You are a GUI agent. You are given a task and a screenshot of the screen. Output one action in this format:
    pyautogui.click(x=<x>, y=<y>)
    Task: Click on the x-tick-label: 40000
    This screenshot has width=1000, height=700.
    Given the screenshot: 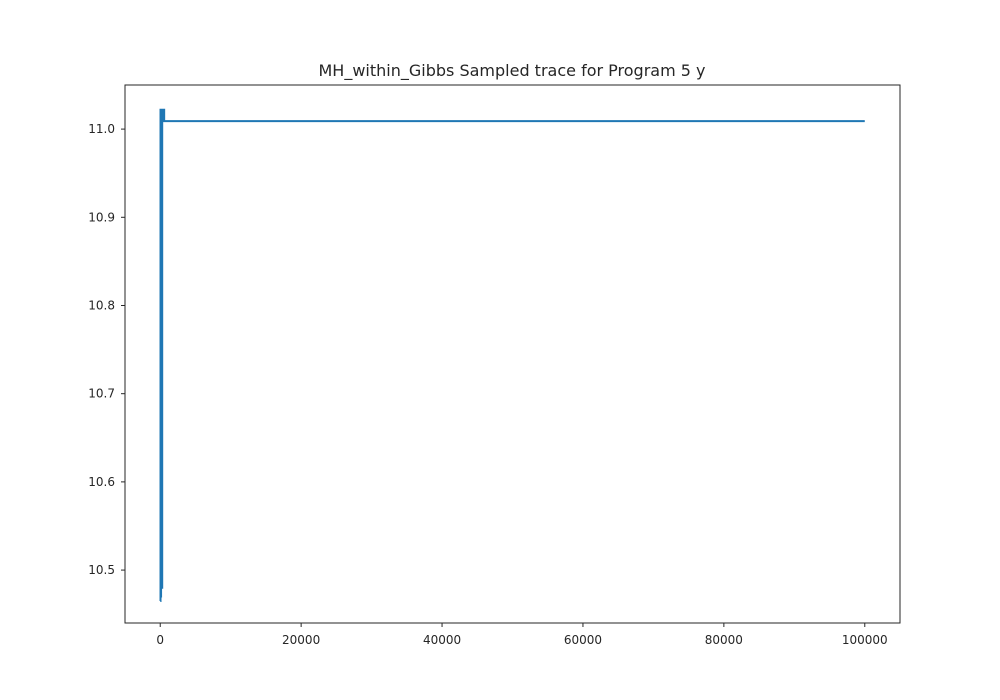 What is the action you would take?
    pyautogui.click(x=442, y=640)
    